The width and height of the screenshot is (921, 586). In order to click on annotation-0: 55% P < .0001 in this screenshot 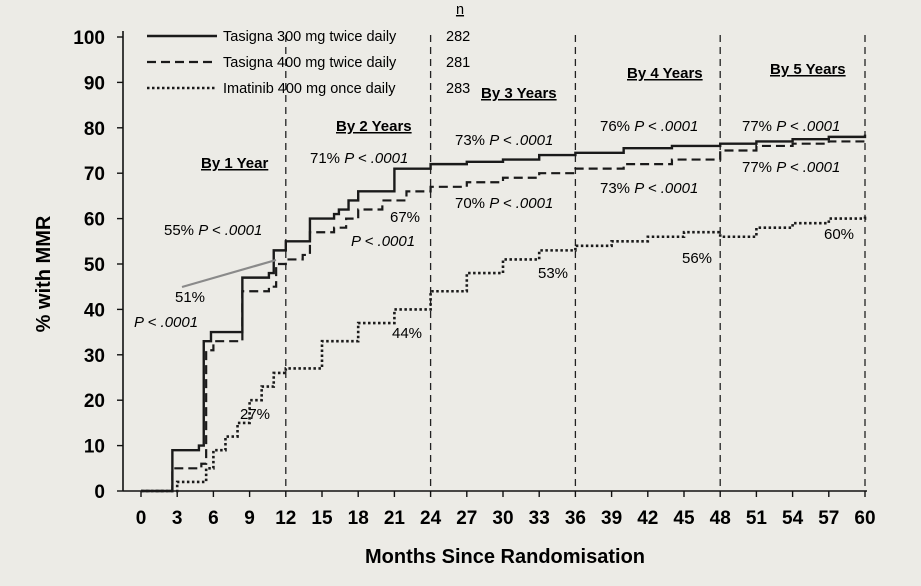, I will do `click(213, 230)`.